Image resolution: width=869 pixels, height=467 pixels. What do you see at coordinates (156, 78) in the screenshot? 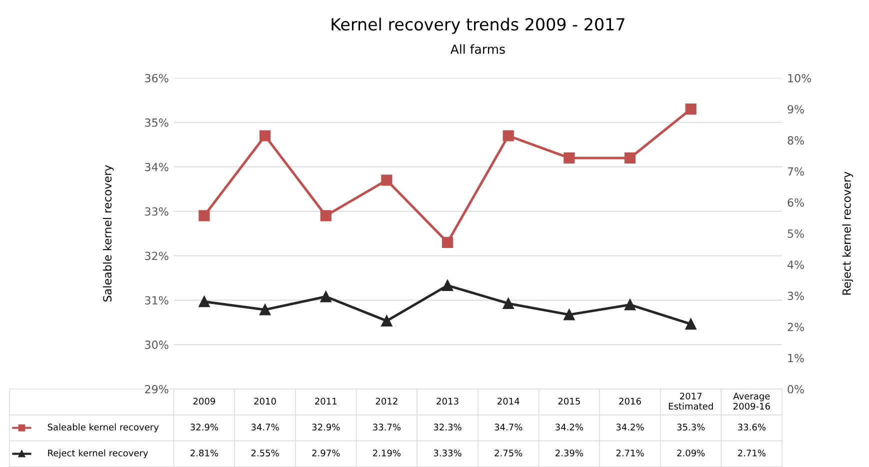
I see `y-tick-label: 36%` at bounding box center [156, 78].